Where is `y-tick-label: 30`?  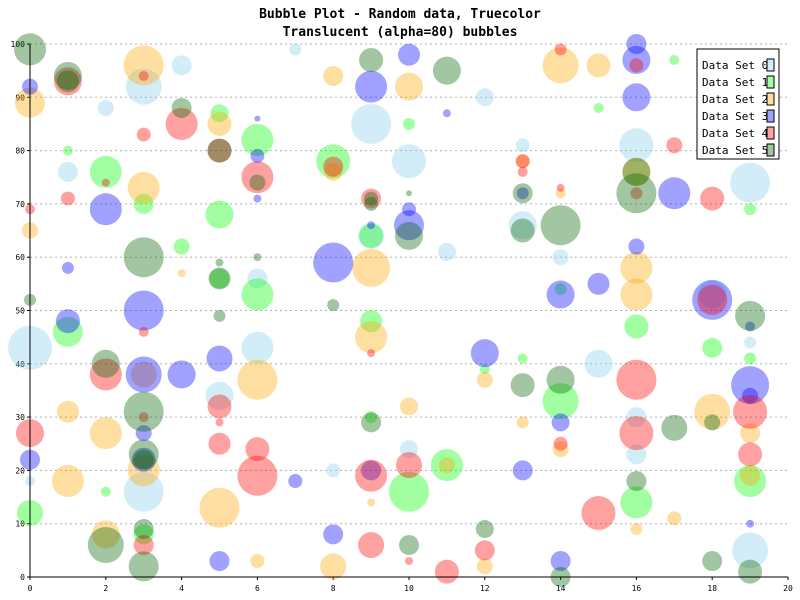 y-tick-label: 30 is located at coordinates (20, 417).